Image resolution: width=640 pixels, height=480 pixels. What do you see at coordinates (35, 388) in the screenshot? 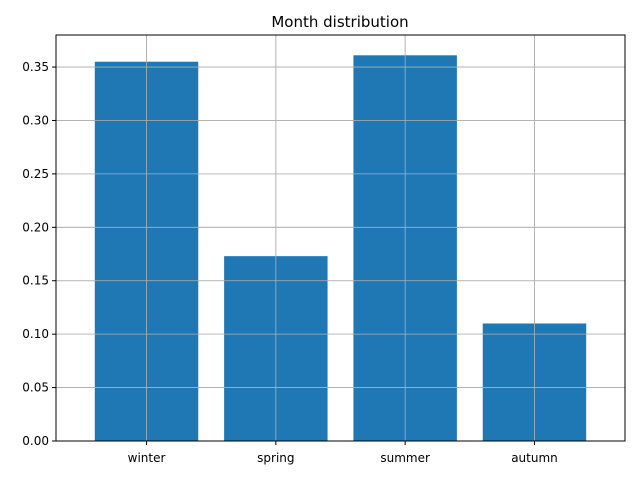
I see `y-tick-label: 0.05` at bounding box center [35, 388].